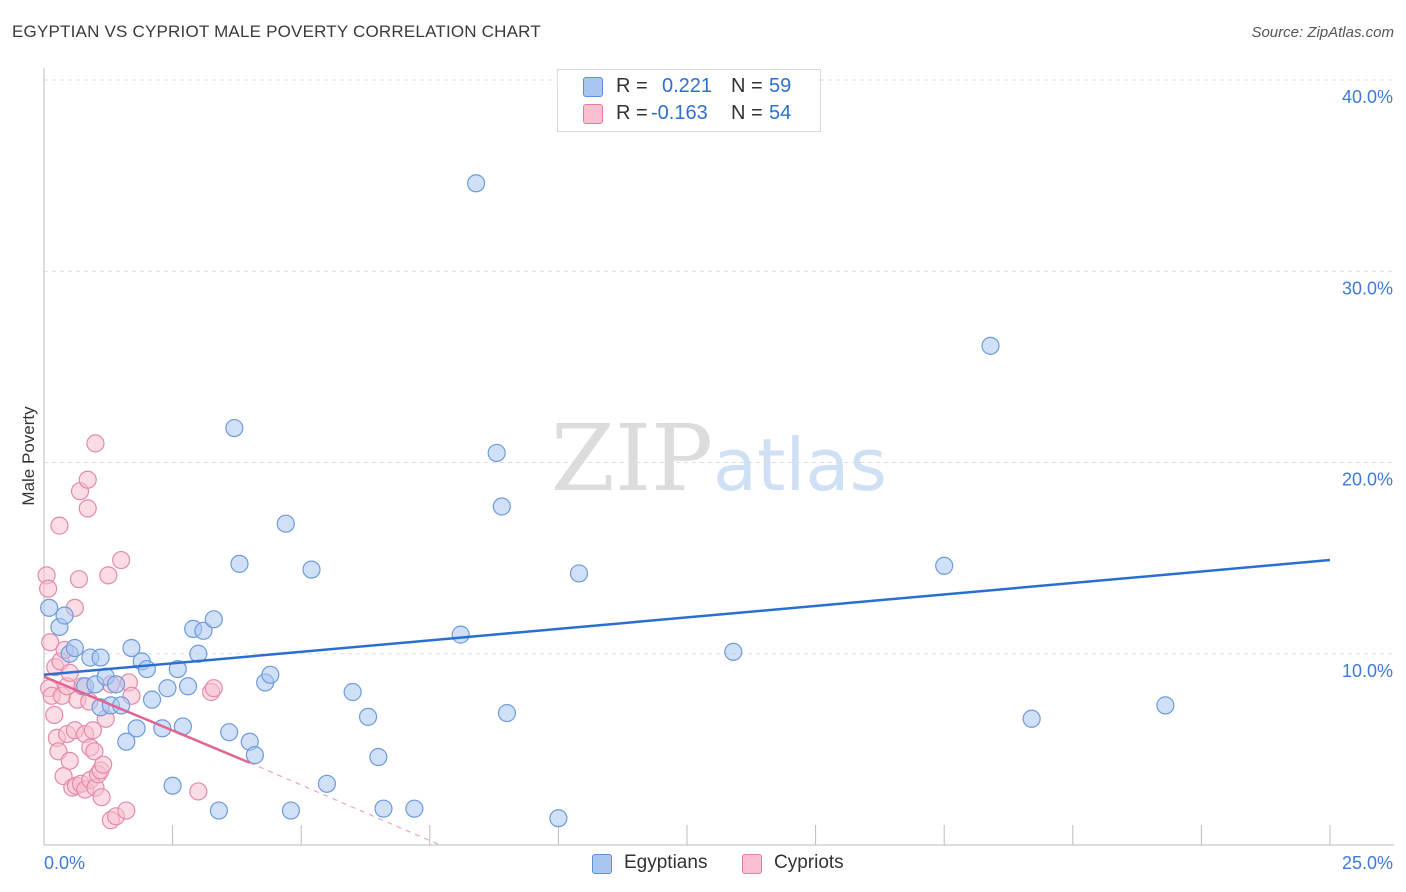  I want to click on watermark-zip: ZIP, so click(632, 458).